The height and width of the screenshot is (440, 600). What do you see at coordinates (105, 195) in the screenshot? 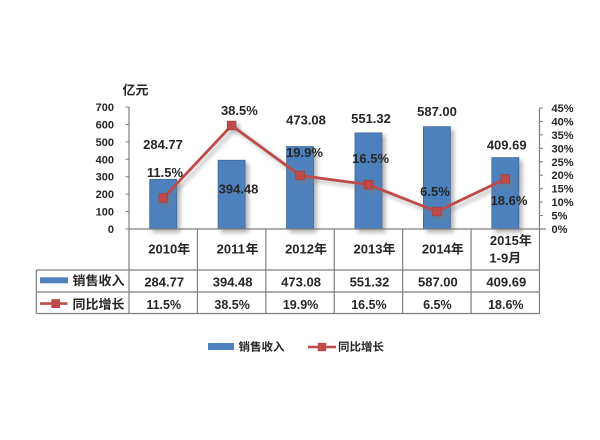
I see `svg-text: 200` at bounding box center [105, 195].